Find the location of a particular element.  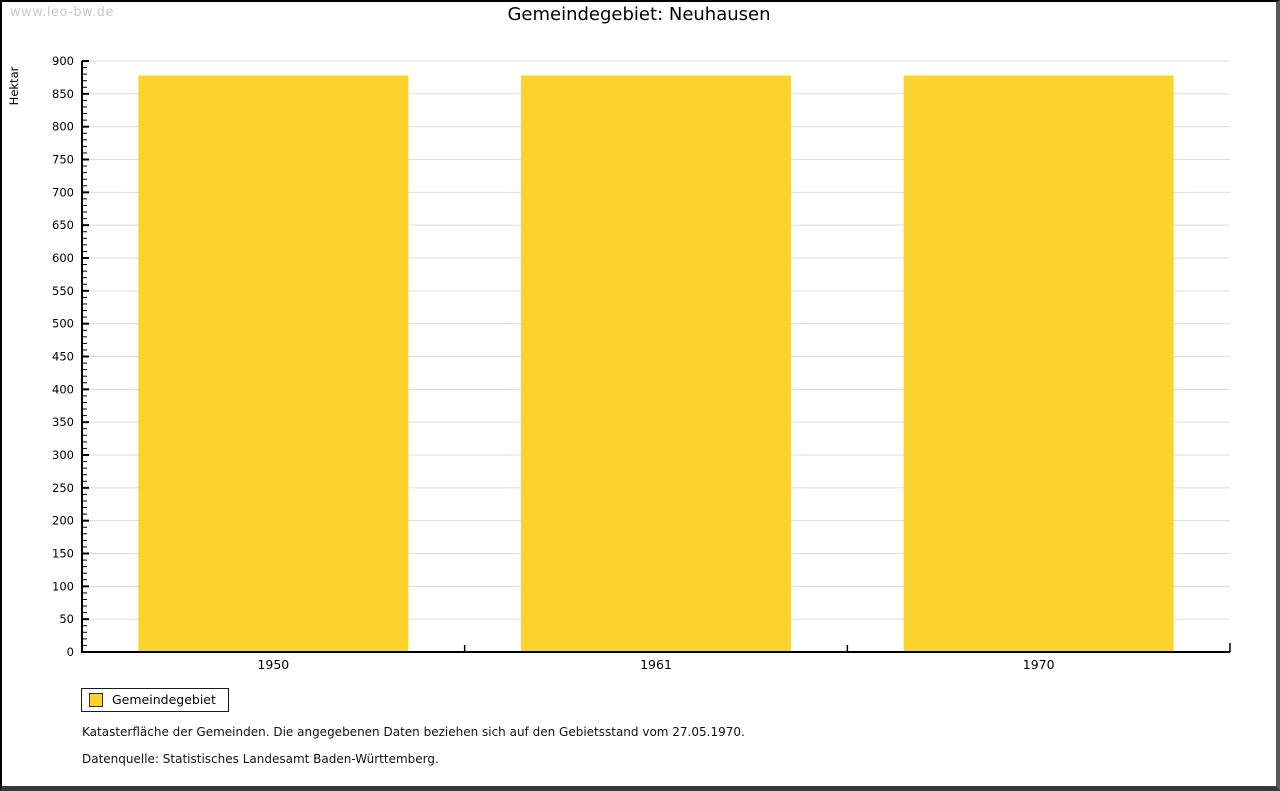

y-tick-label: 450 is located at coordinates (63, 357).